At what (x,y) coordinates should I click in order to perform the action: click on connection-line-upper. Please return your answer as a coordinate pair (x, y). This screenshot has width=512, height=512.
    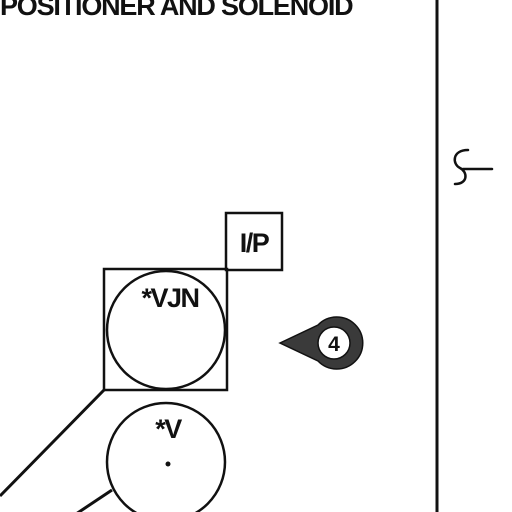
    Looking at the image, I should click on (53, 443).